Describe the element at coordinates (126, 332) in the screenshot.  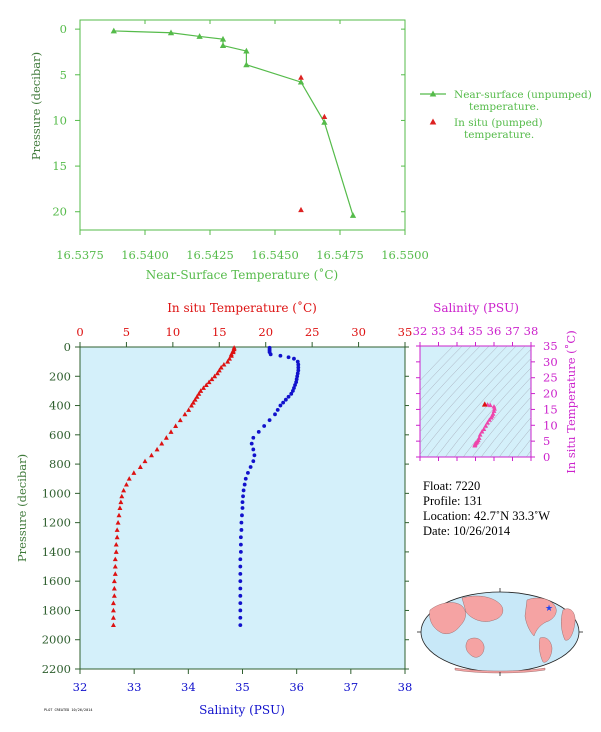
I see `temperature-tick-label: 5` at that location.